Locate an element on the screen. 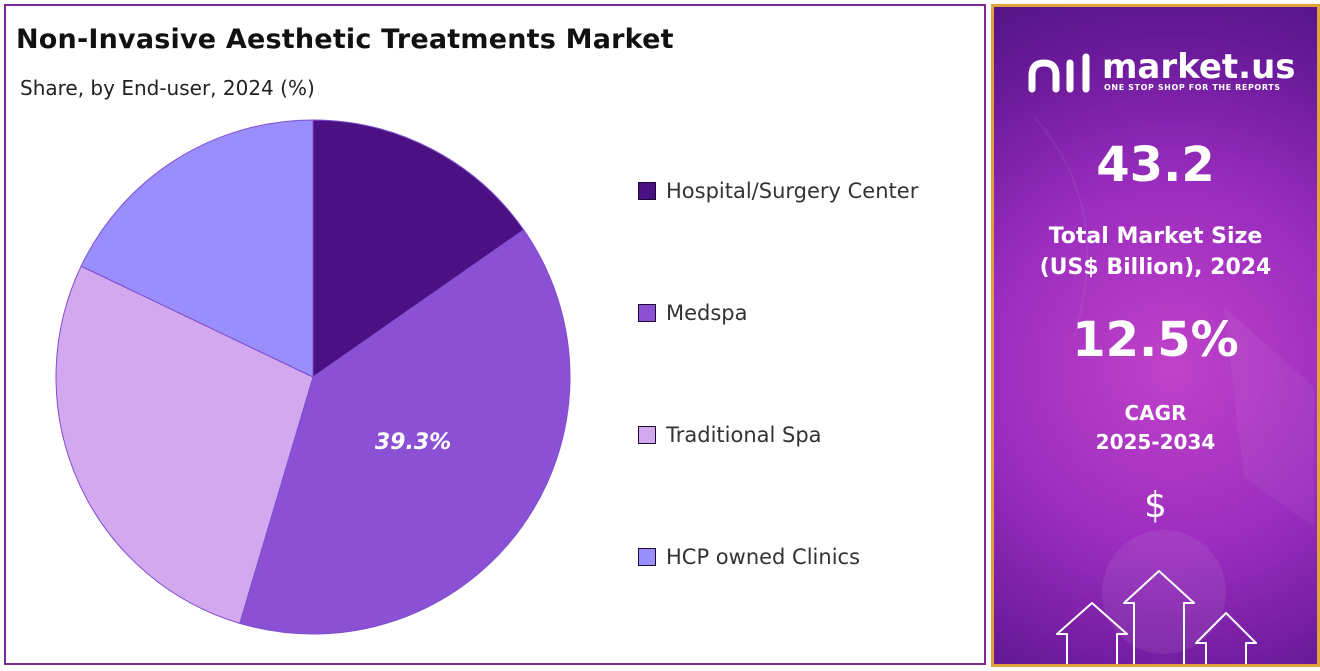 The height and width of the screenshot is (671, 1320). market-size-label: Total Market Size (US$ Billion), 2024 is located at coordinates (1155, 252).